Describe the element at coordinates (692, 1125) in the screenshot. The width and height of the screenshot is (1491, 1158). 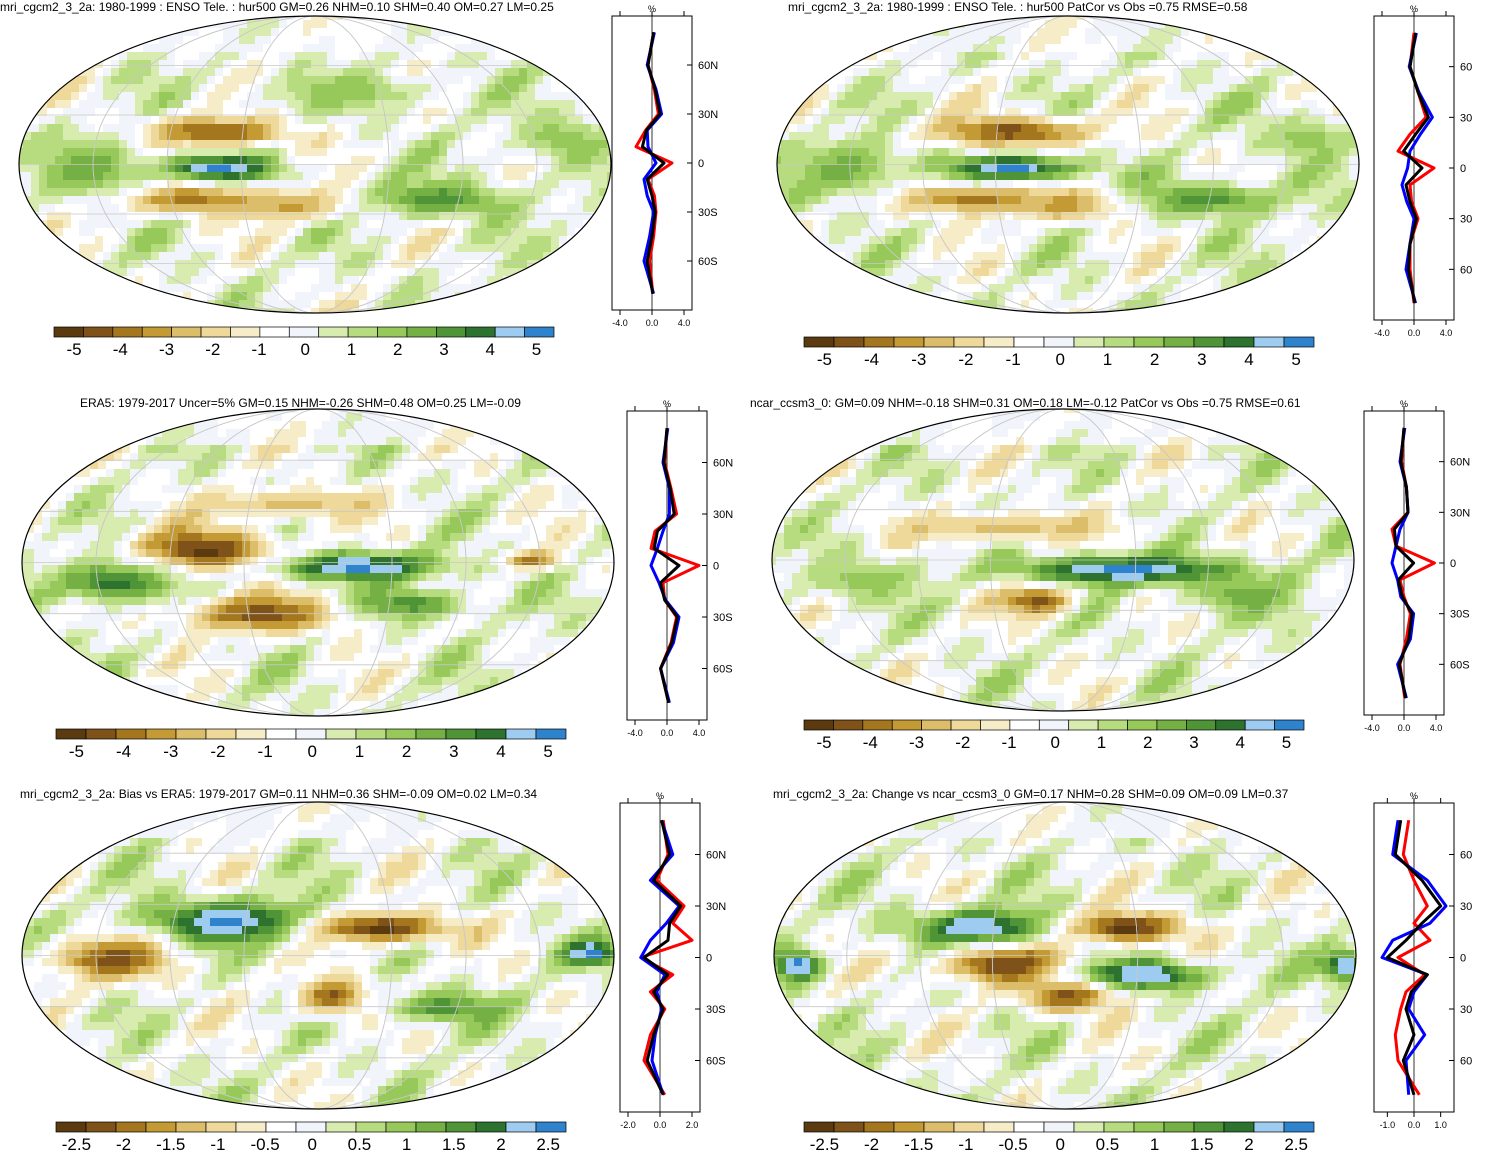
I see `x-tick-label: 2.0` at that location.